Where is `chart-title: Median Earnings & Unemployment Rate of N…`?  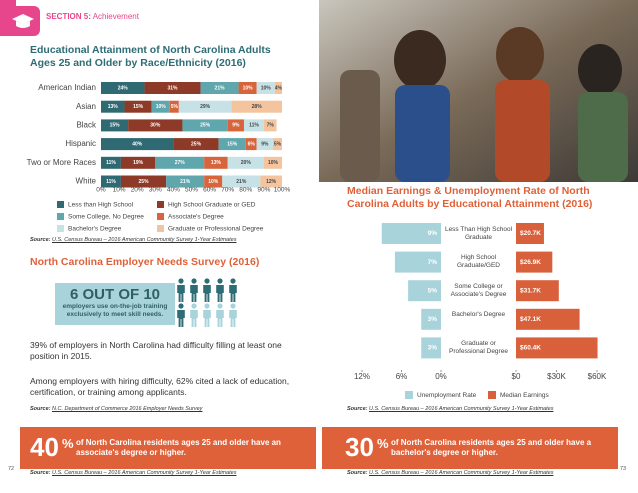 chart-title: Median Earnings & Unemployment Rate of N… is located at coordinates (470, 197).